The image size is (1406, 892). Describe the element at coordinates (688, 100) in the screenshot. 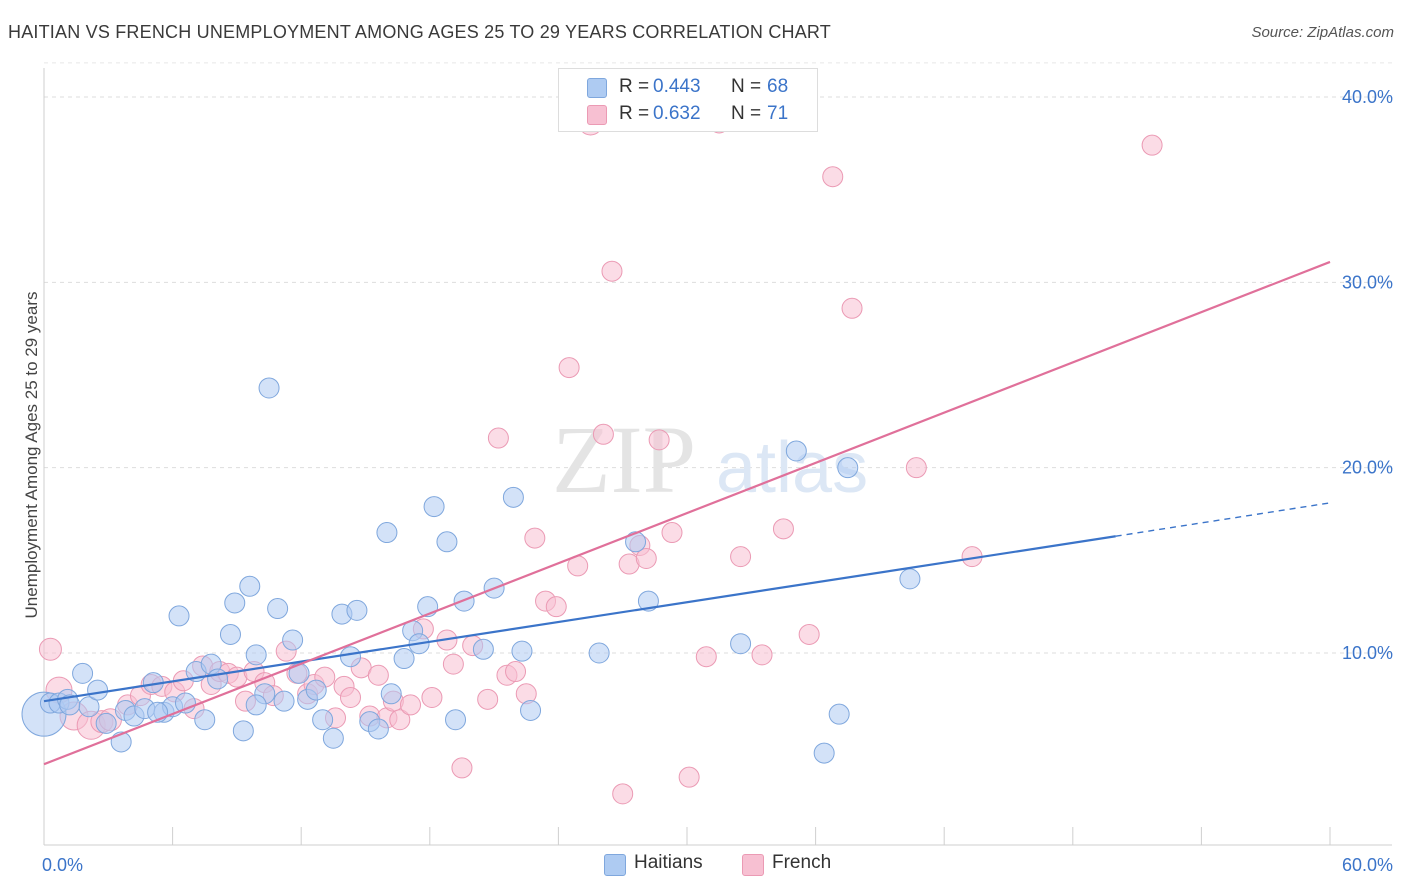

I see `stats-legend: R = 0.443 N = 68 R = 0.632 N = 71` at that location.